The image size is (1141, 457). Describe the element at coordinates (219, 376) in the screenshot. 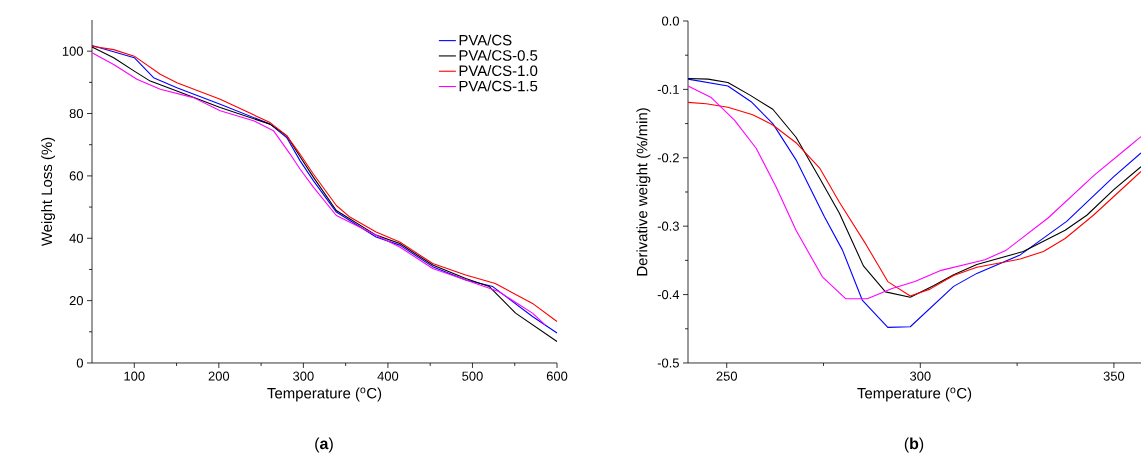

I see `x-tick-label: 200` at that location.